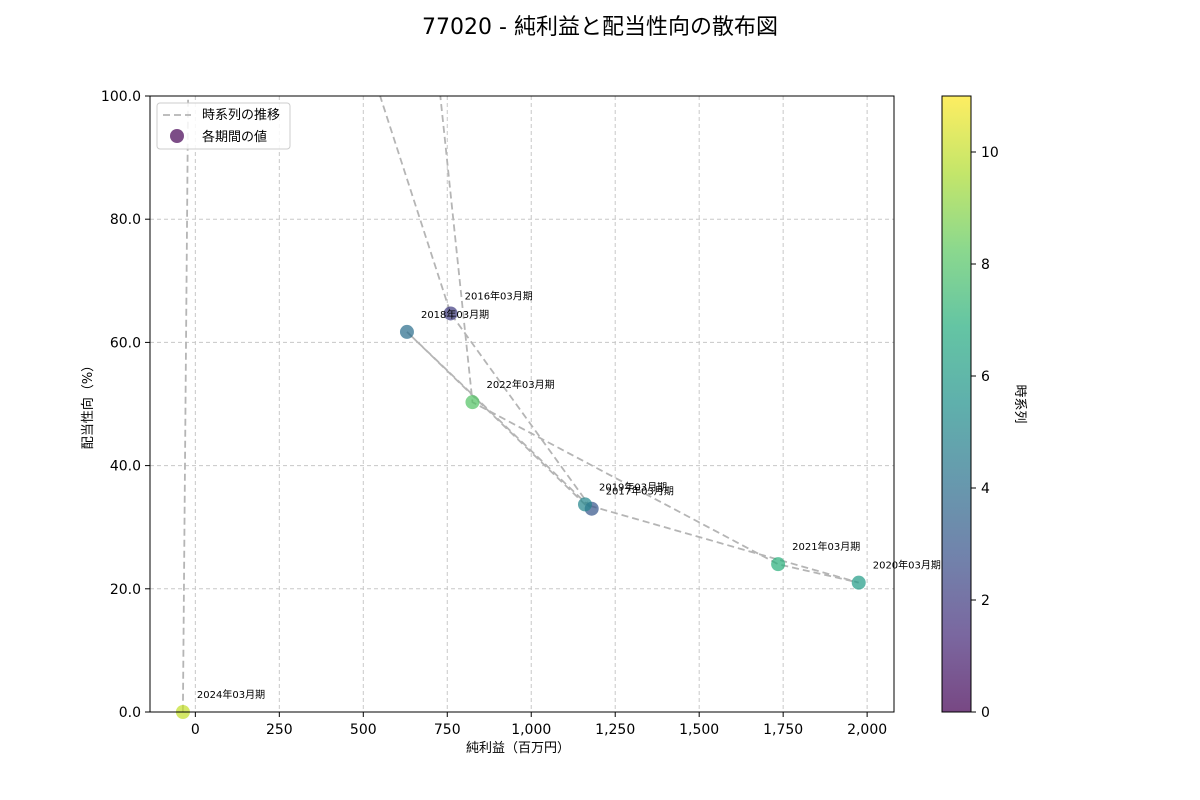 The width and height of the screenshot is (1200, 800). I want to click on point-label: 2021年03月期, so click(826, 546).